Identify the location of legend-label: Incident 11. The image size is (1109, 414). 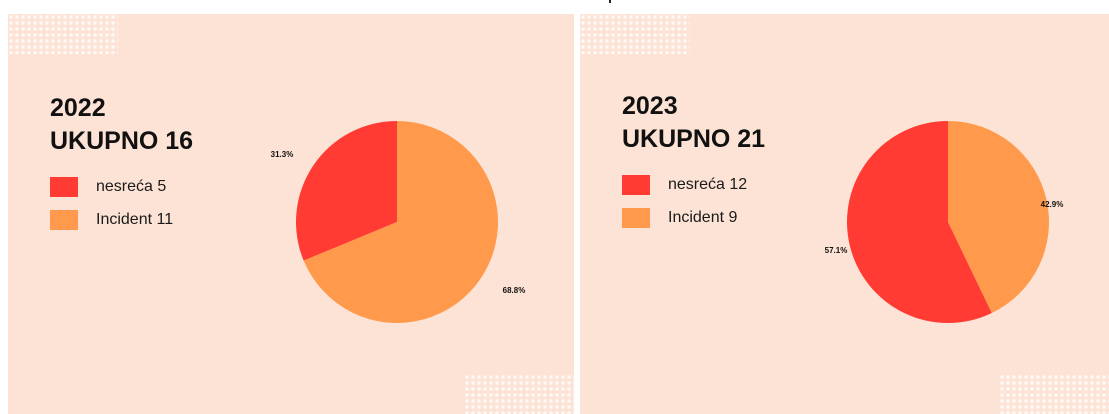
(135, 219).